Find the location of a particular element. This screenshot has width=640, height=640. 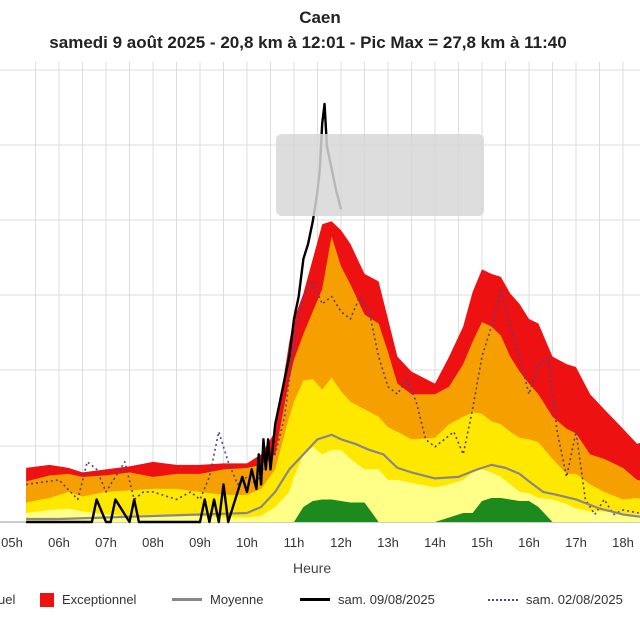

legend-label-exceptionnel: Exceptionnel is located at coordinates (99, 599).